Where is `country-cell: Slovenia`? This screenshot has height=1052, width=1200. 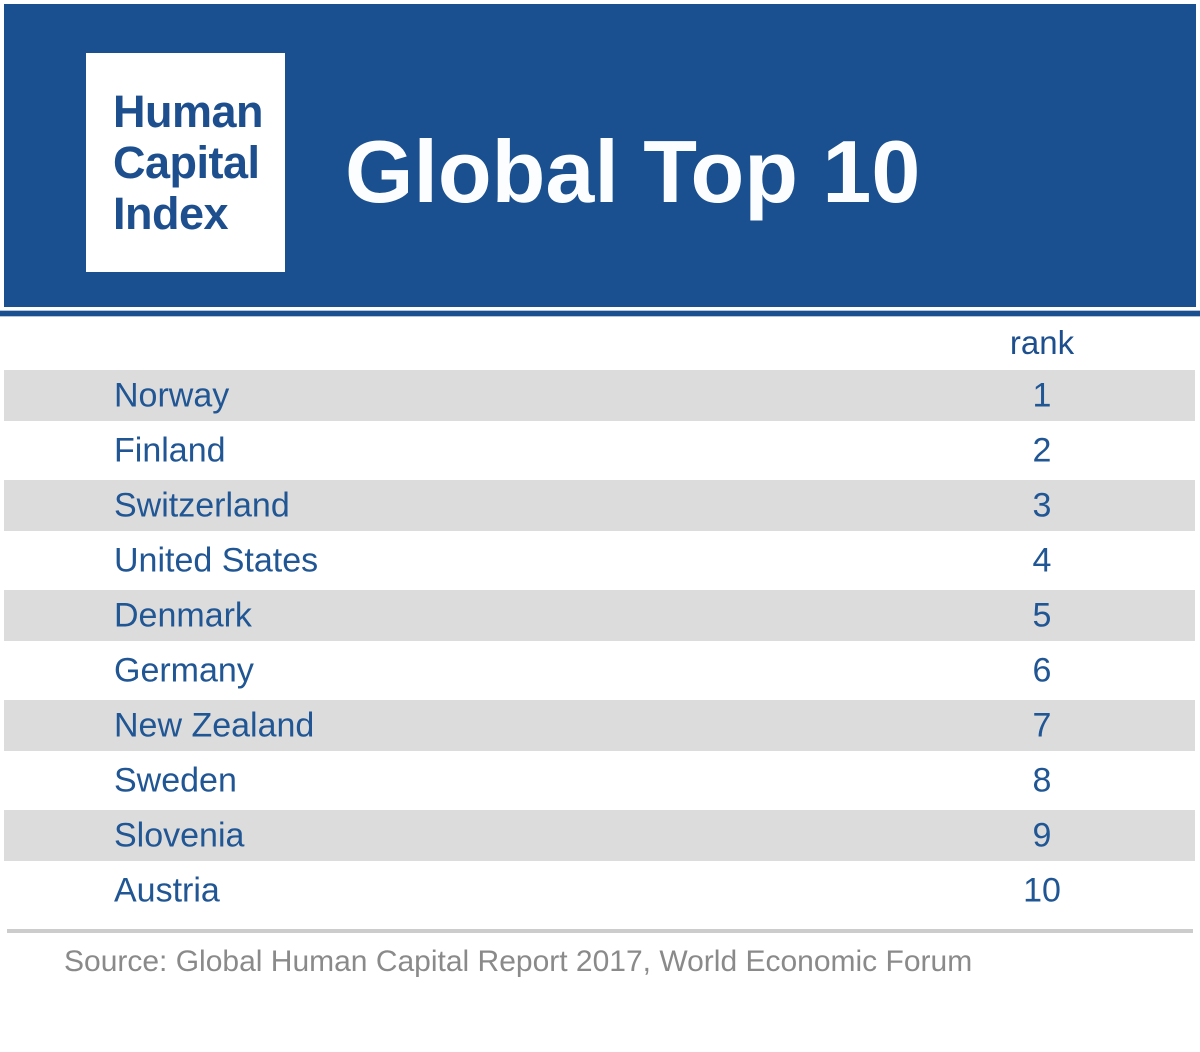 country-cell: Slovenia is located at coordinates (179, 835).